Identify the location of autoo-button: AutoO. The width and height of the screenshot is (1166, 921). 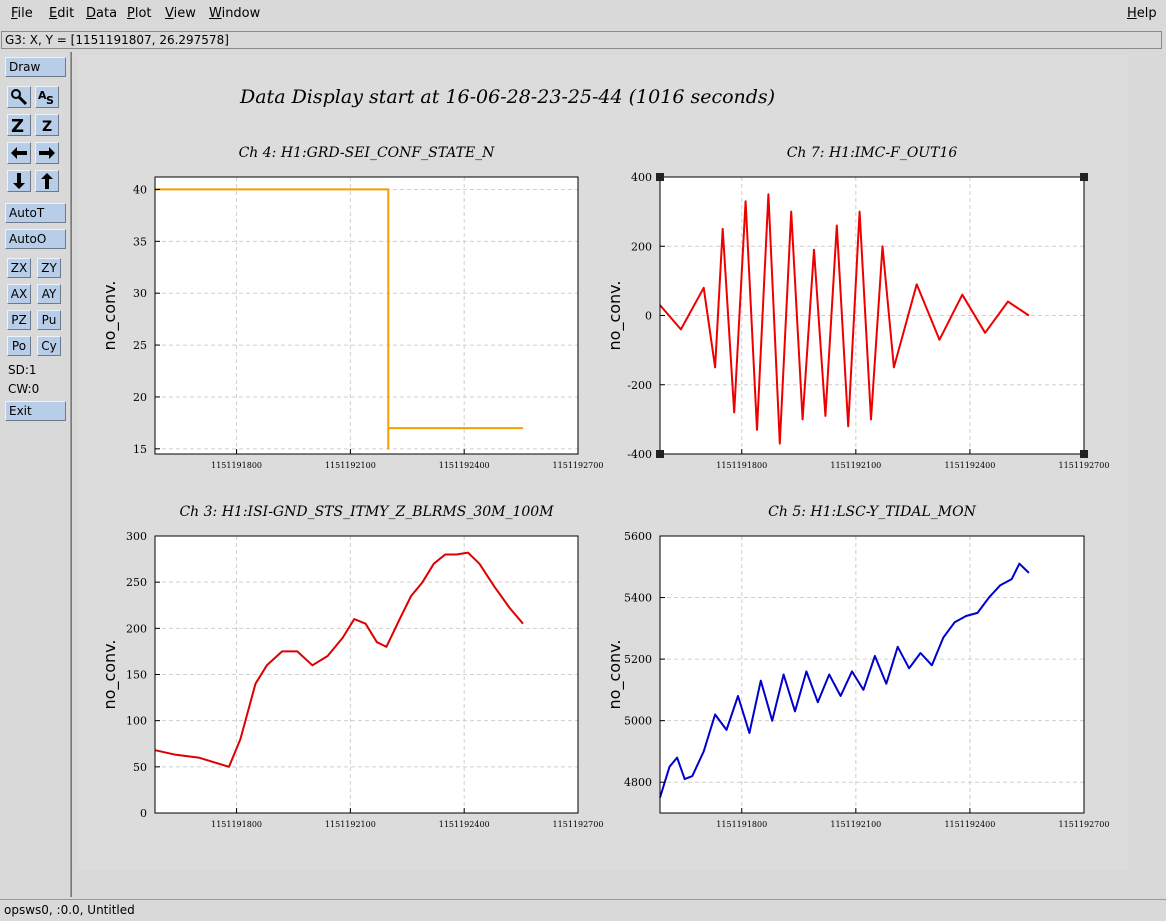
(35, 239).